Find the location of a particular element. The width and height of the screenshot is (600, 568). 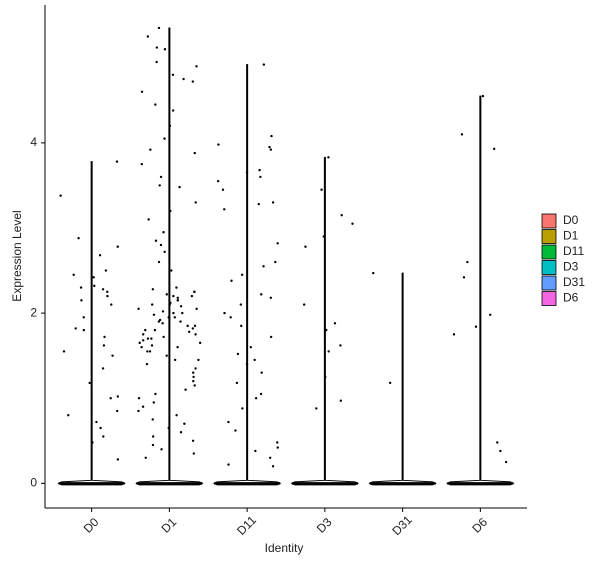

x-tick-label: D0 is located at coordinates (91, 525).